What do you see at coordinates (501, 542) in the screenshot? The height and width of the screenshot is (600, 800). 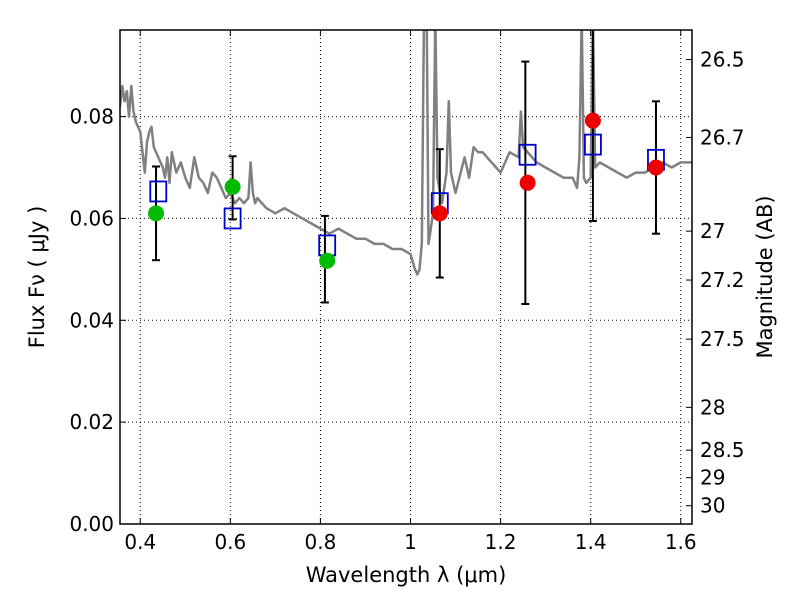 I see `x-tick-label: 1.2` at bounding box center [501, 542].